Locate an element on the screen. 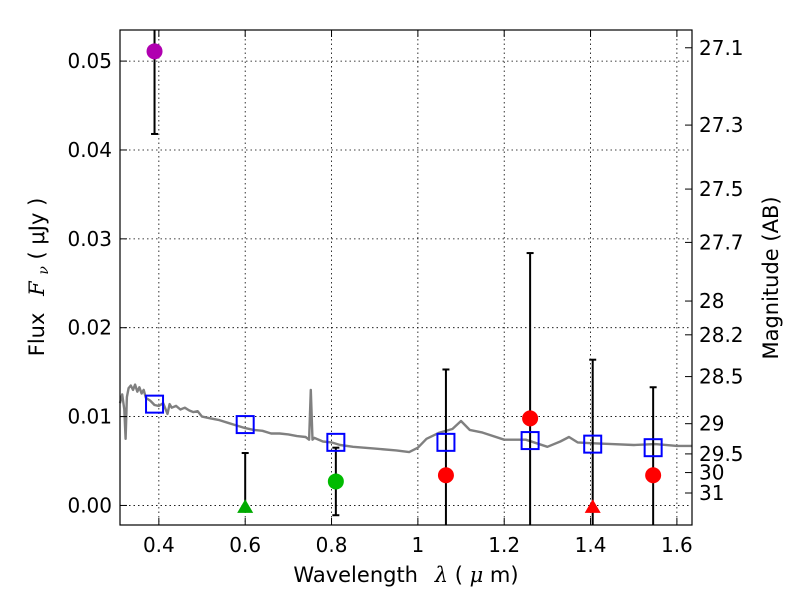 Image resolution: width=800 pixels, height=600 pixels. y2-tick-label: 31 is located at coordinates (711, 493).